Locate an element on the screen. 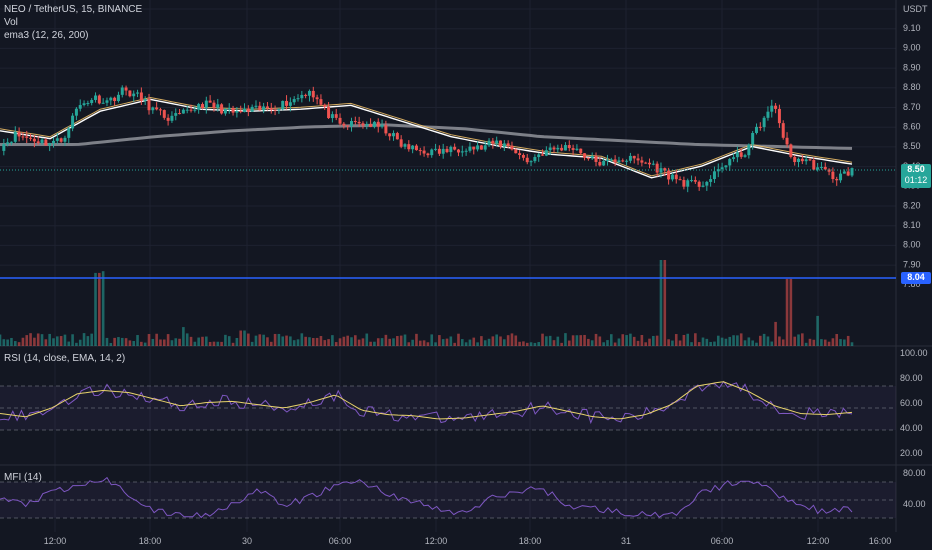 The height and width of the screenshot is (550, 932). volume-legend: Vol is located at coordinates (11, 22).